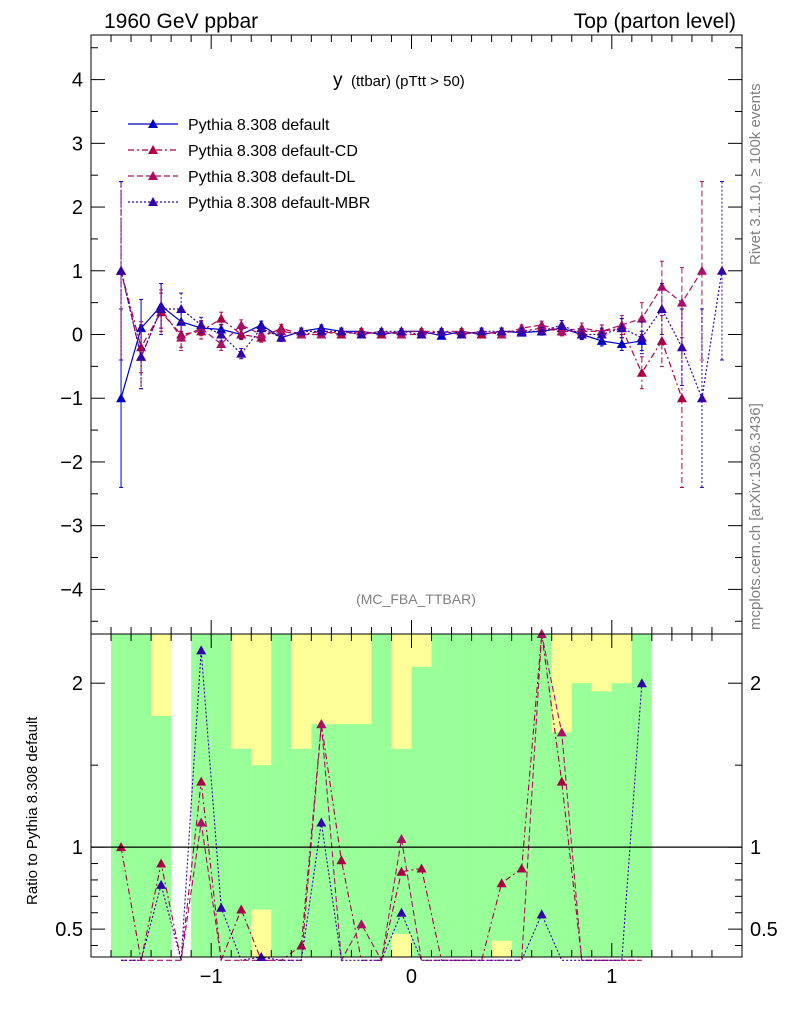  What do you see at coordinates (755, 516) in the screenshot?
I see `mcplots-label: mcplots.cern.ch [arXiv:1306.3436]` at bounding box center [755, 516].